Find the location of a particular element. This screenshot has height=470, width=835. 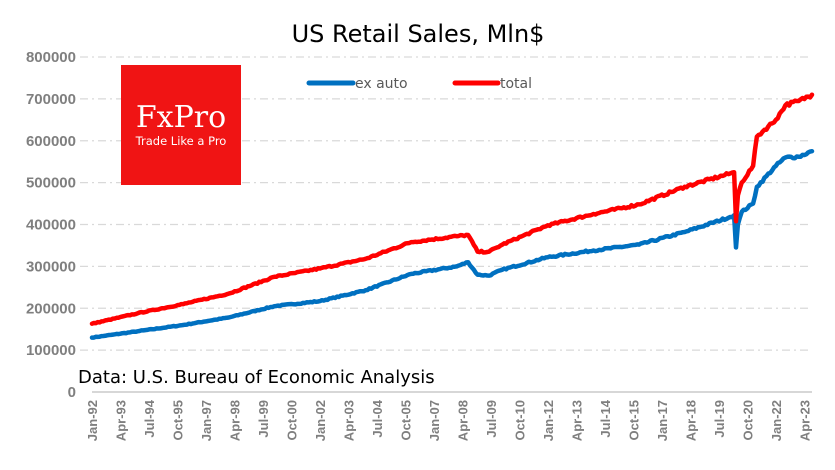

legend-label-ex-auto: ex auto is located at coordinates (381, 84).